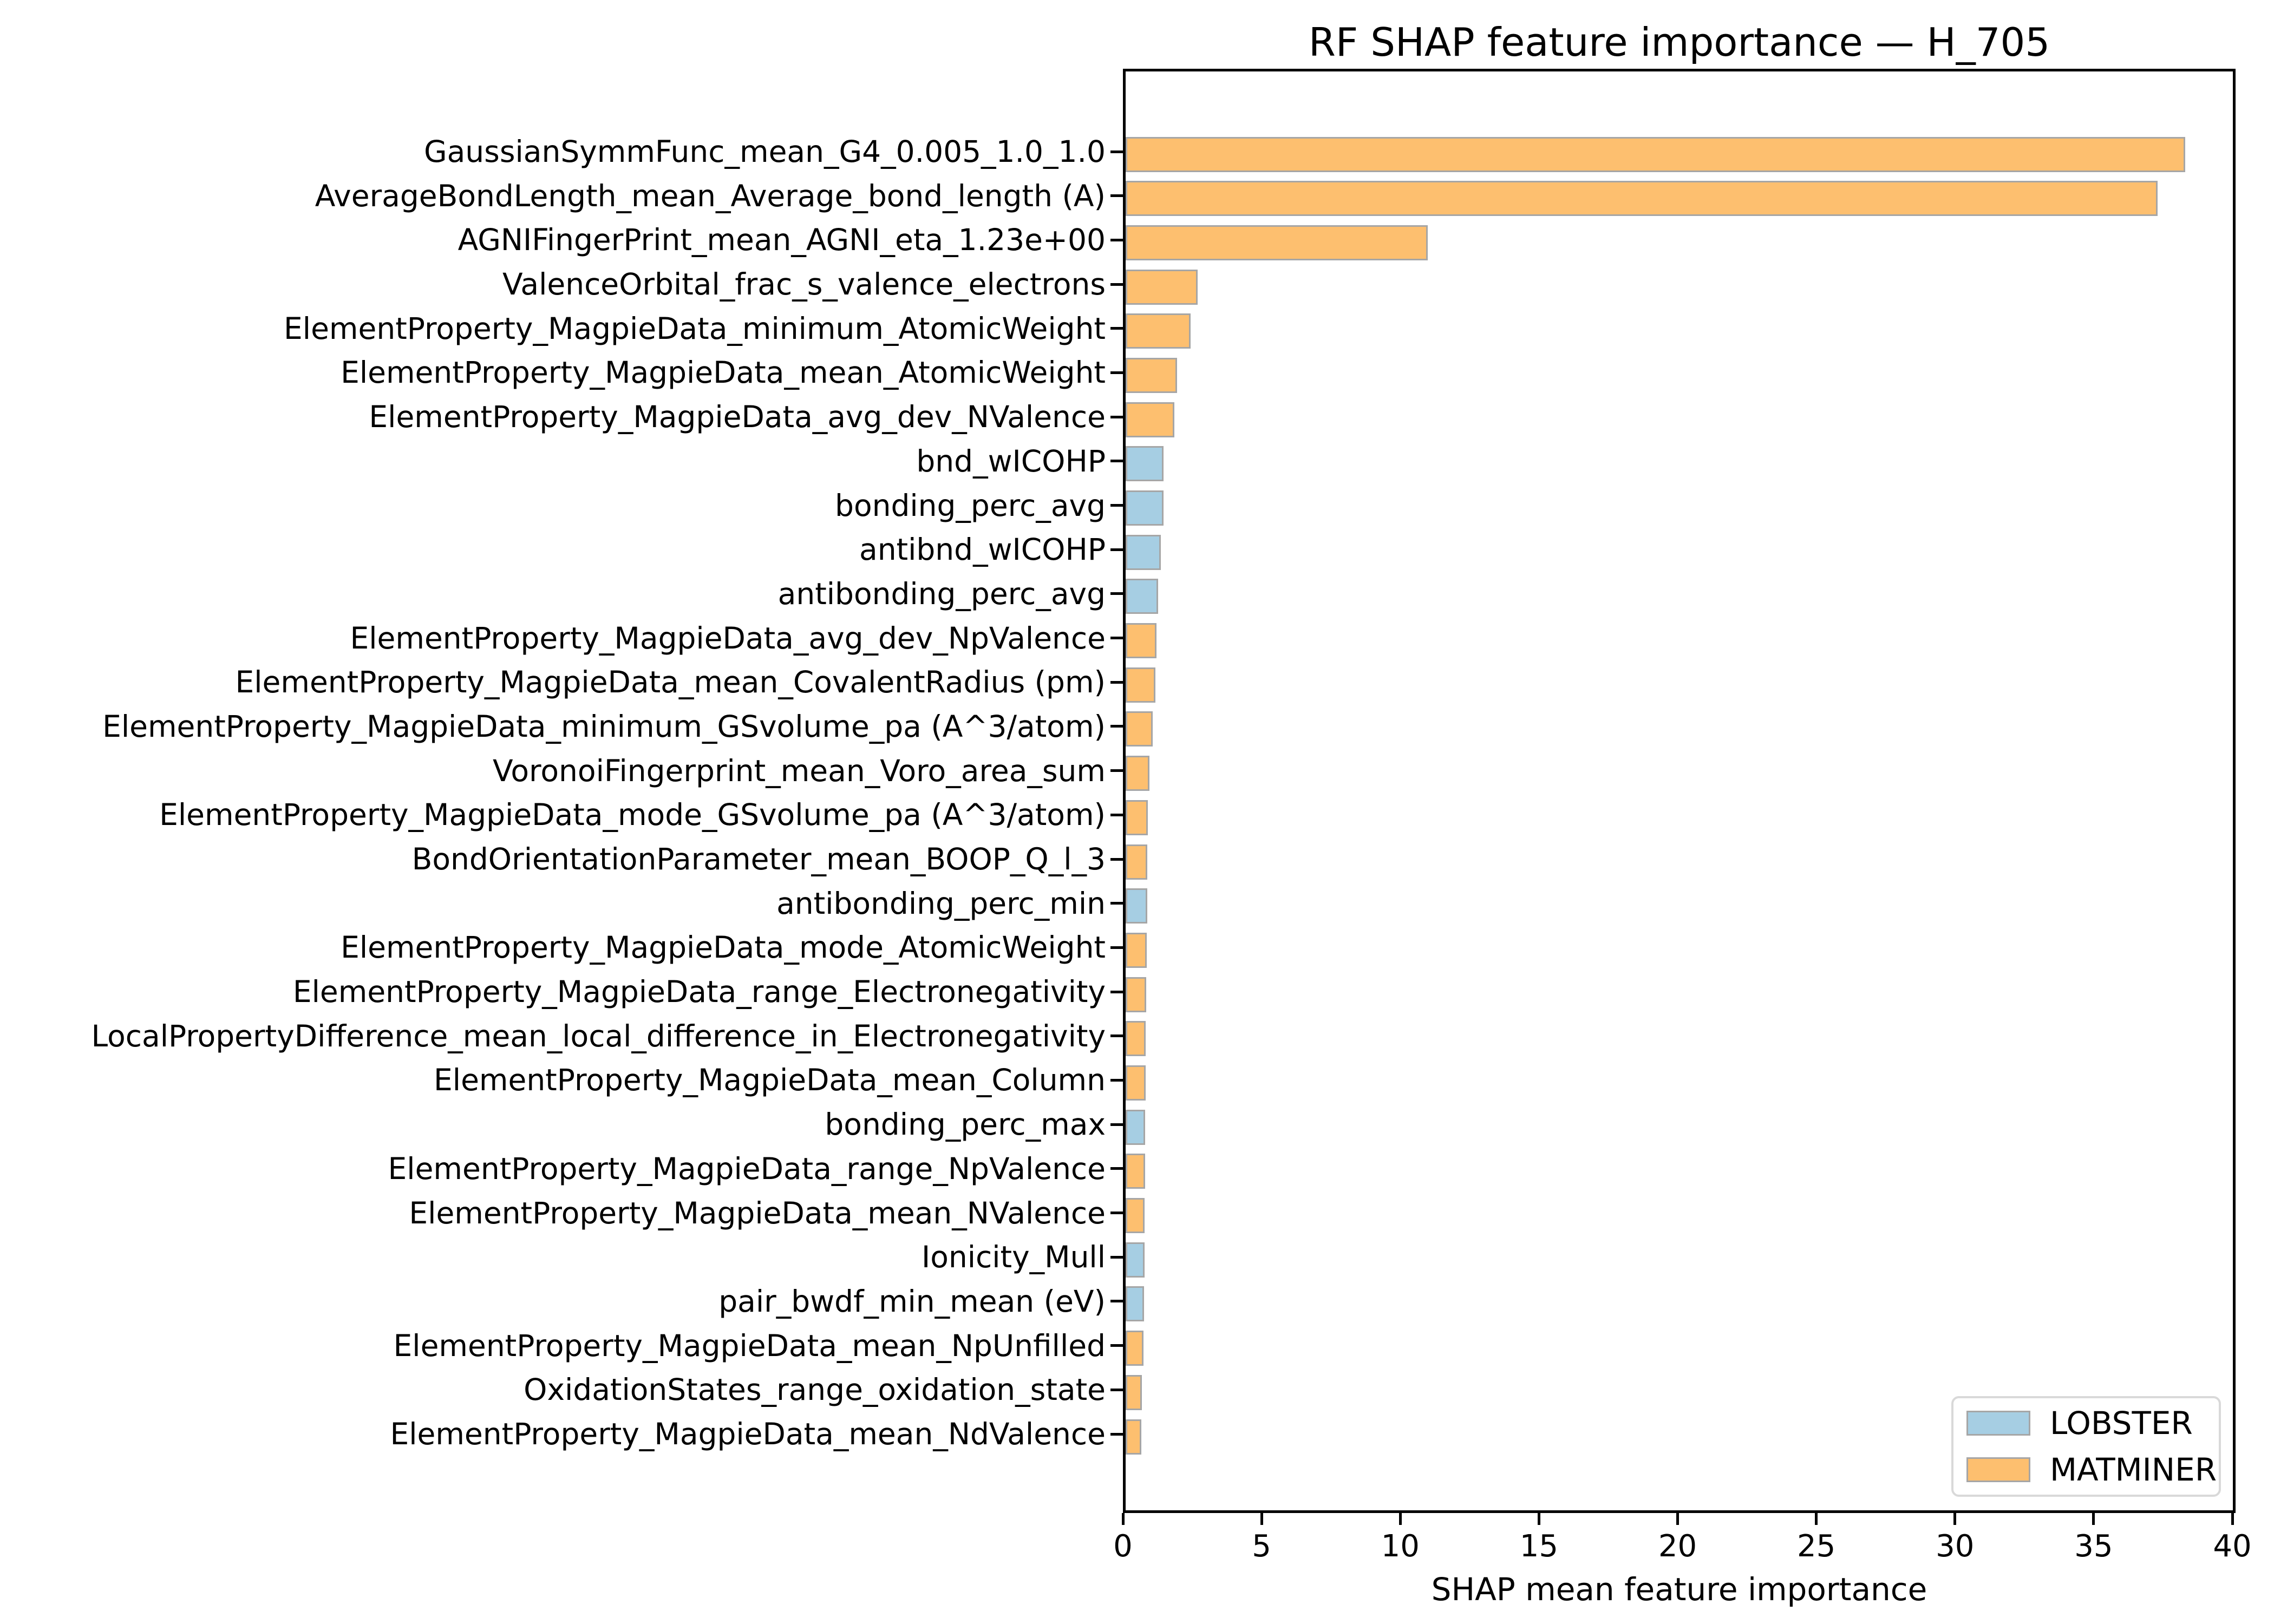 The height and width of the screenshot is (1624, 2274). Describe the element at coordinates (800, 770) in the screenshot. I see `y-axis-category-label: VoronoiFingerprint_mean_Voro_area_sum` at that location.